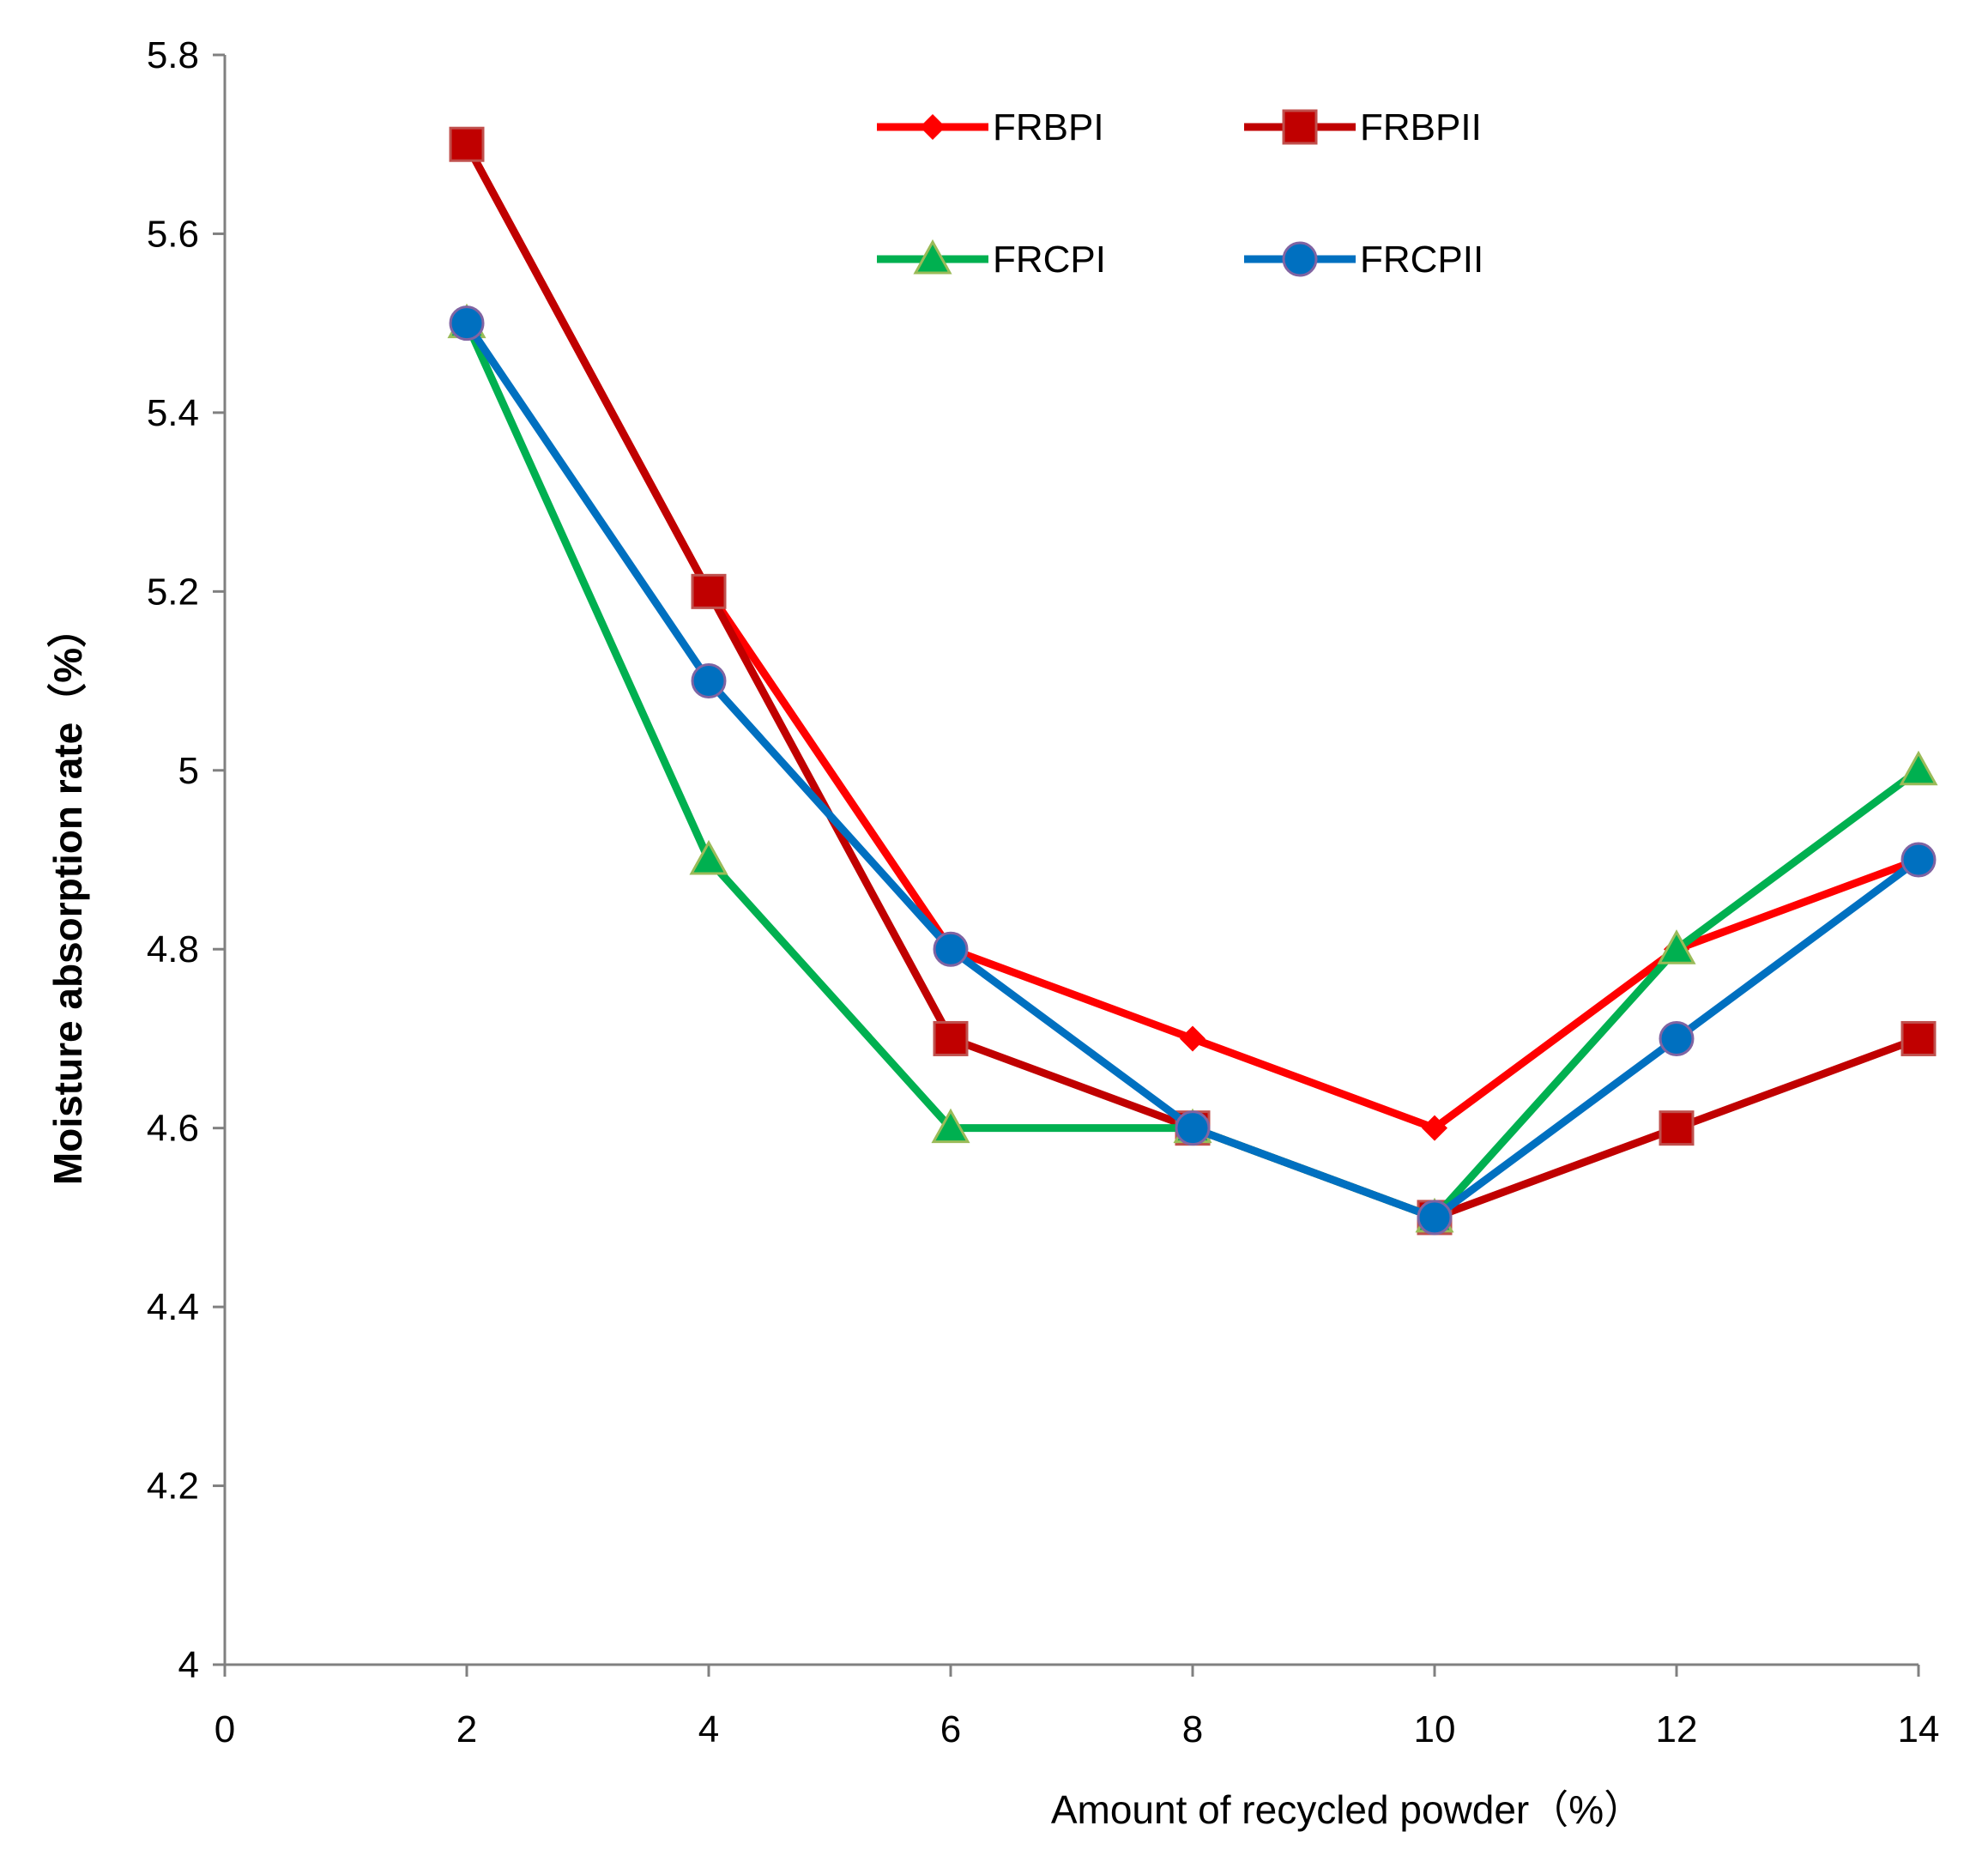 The height and width of the screenshot is (1868, 1988). Describe the element at coordinates (173, 949) in the screenshot. I see `y-tick-label: 4.8` at that location.